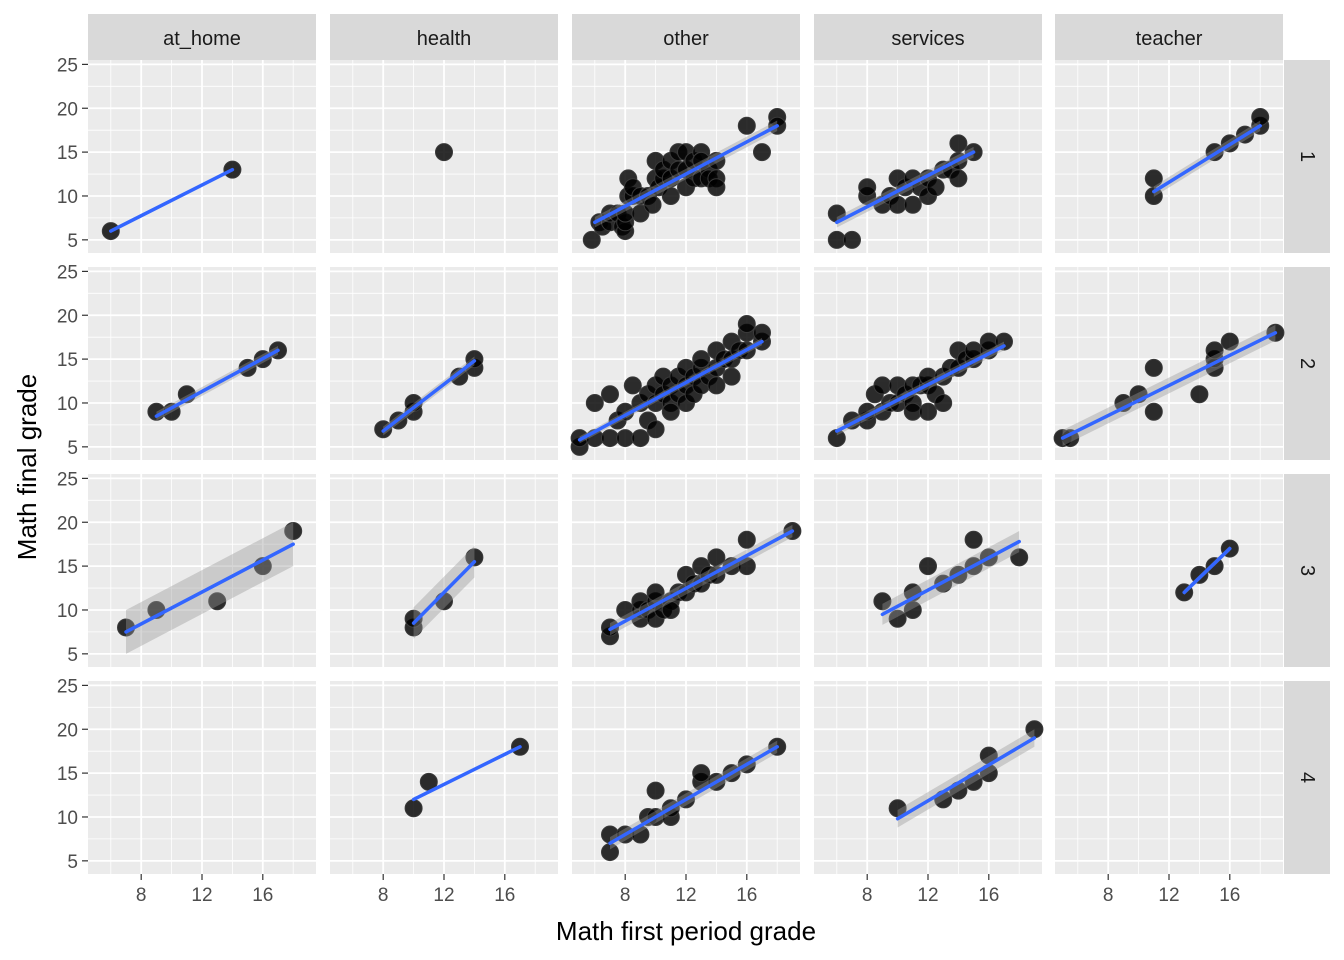 The height and width of the screenshot is (960, 1344). What do you see at coordinates (1108, 895) in the screenshot?
I see `x-tick-label: 8` at bounding box center [1108, 895].